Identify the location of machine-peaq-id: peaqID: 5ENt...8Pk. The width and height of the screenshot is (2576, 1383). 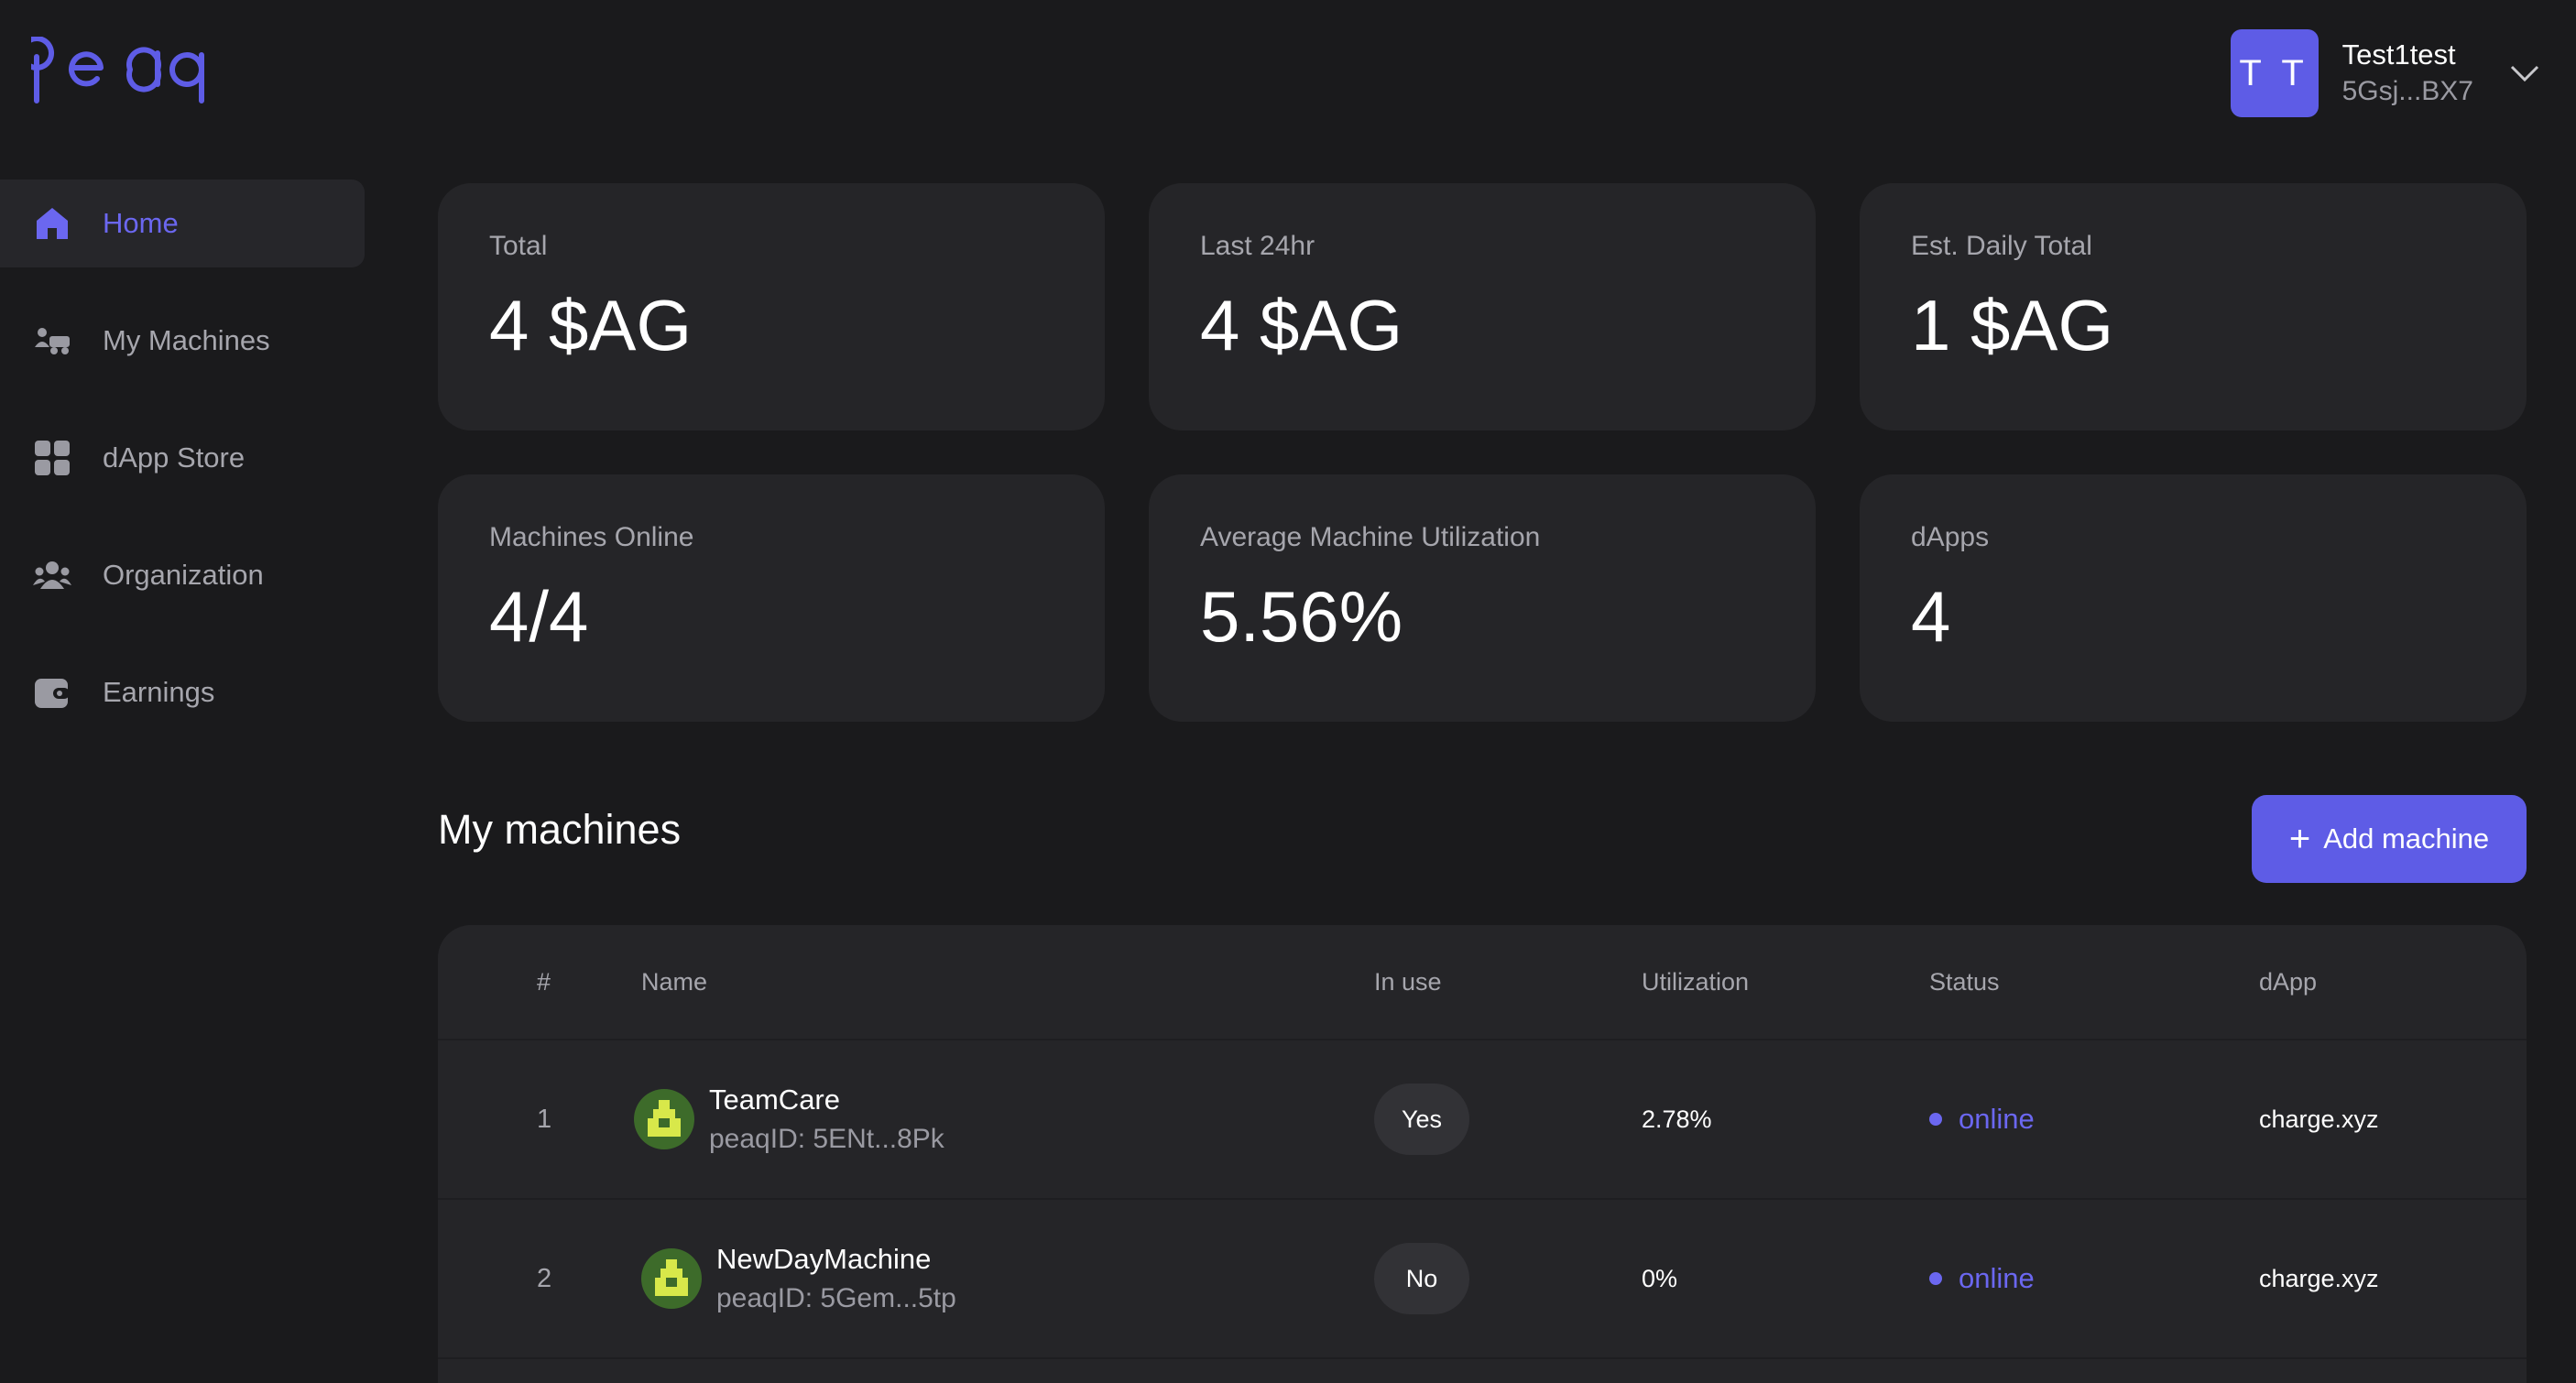
(827, 1139).